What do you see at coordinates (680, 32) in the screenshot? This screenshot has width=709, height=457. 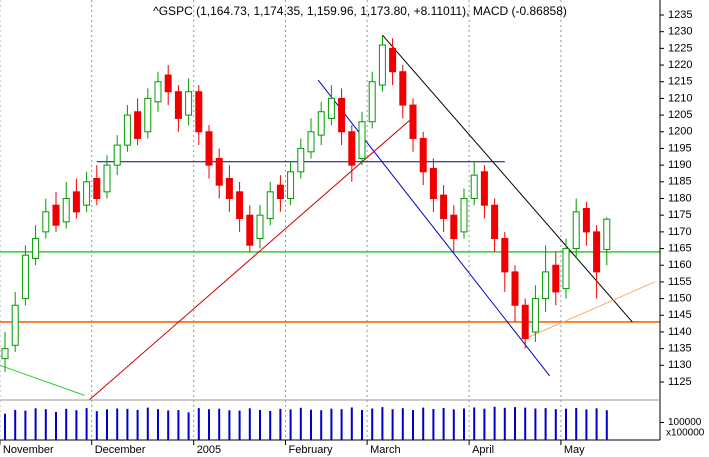 I see `y-tick-label: 1230` at bounding box center [680, 32].